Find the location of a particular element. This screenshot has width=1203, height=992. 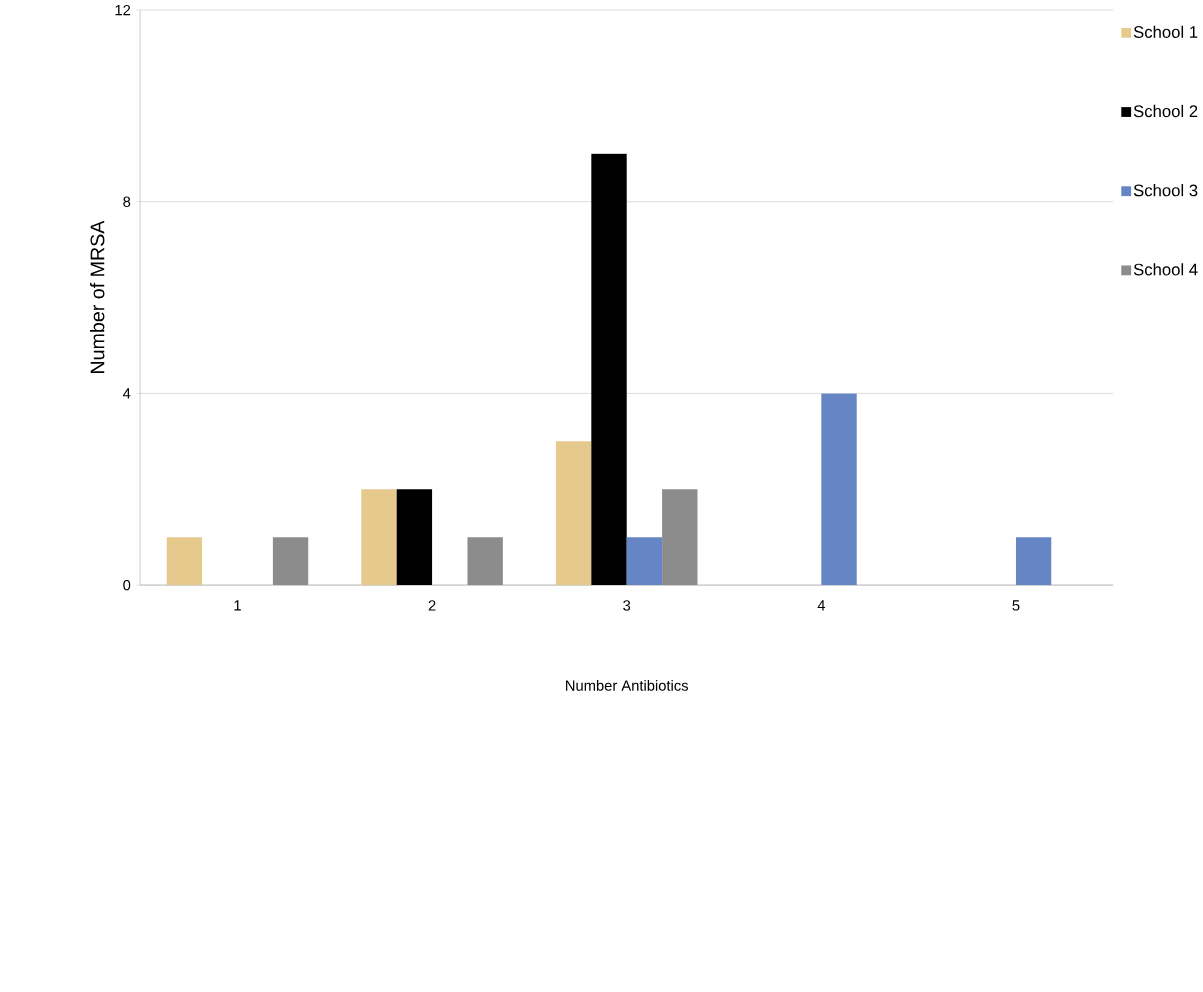

legend-label: School 3 is located at coordinates (1165, 190).